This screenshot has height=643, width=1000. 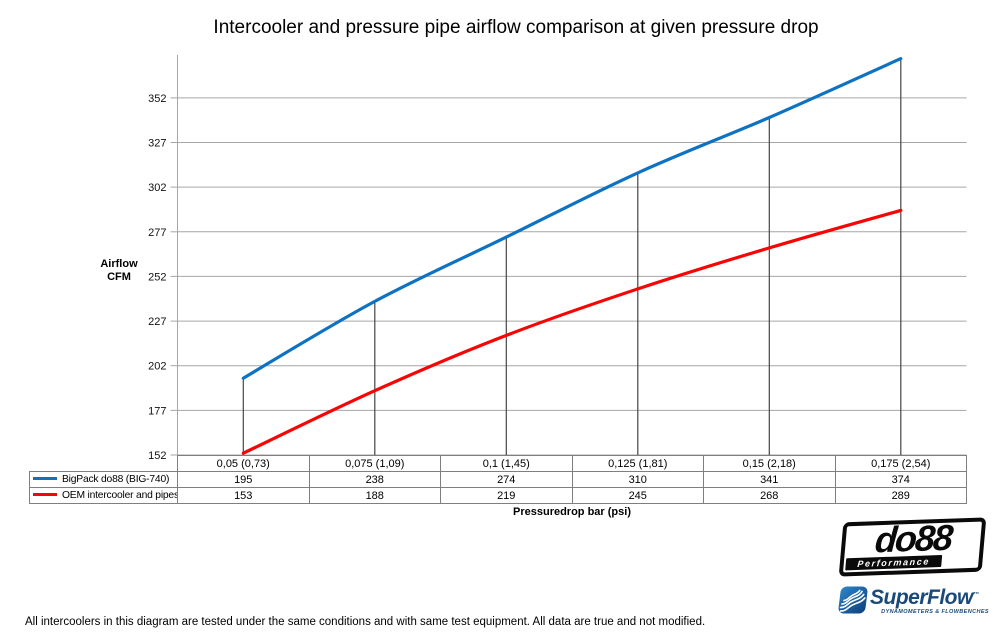 What do you see at coordinates (572, 512) in the screenshot?
I see `x-axis-title: Pressuredrop bar (psi)` at bounding box center [572, 512].